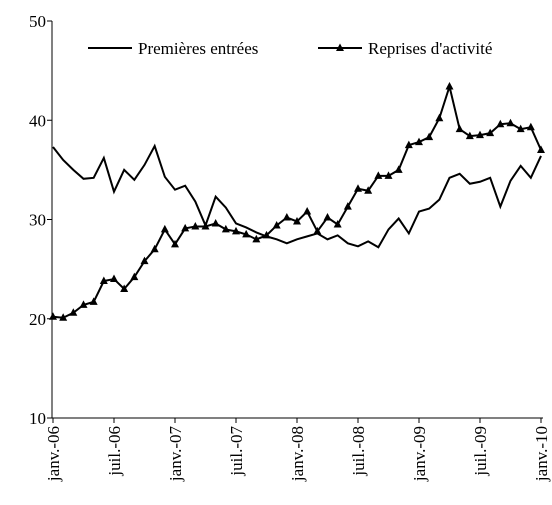  Describe the element at coordinates (175, 454) in the screenshot. I see `x-tick-label: janv.-07` at that location.